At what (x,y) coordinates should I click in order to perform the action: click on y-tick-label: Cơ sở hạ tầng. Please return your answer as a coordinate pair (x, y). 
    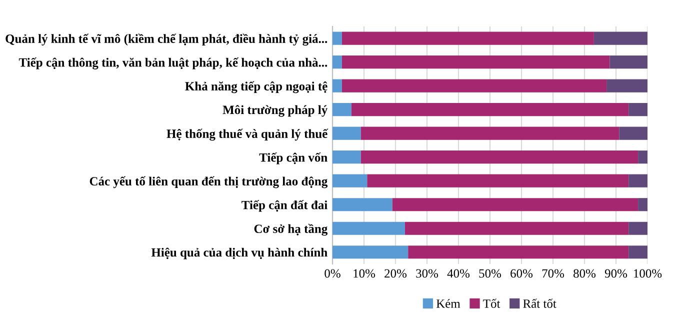
    Looking at the image, I should click on (291, 230).